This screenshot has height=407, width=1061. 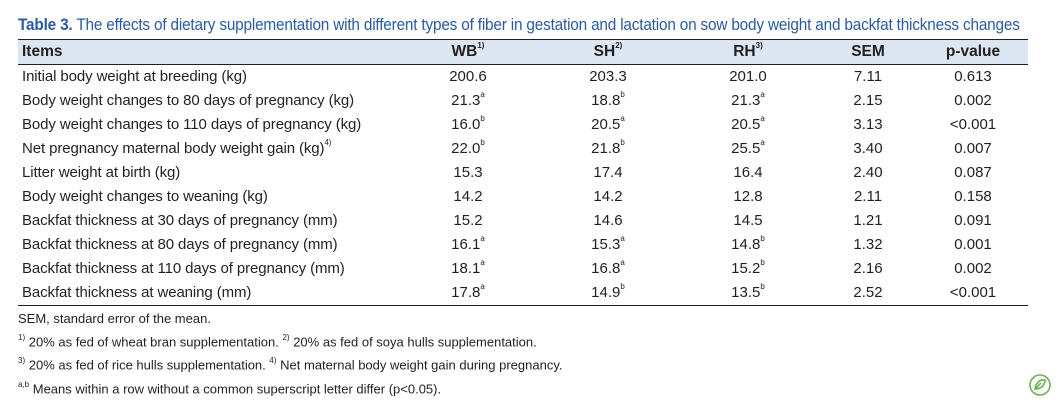 I want to click on cell-sh: 20.5a, so click(x=608, y=124).